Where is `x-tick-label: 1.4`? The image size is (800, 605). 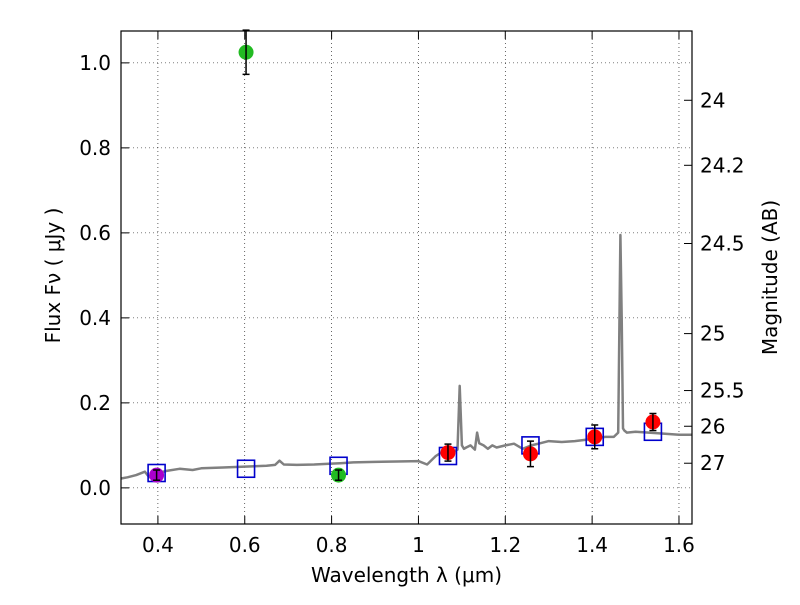 x-tick-label: 1.4 is located at coordinates (592, 545).